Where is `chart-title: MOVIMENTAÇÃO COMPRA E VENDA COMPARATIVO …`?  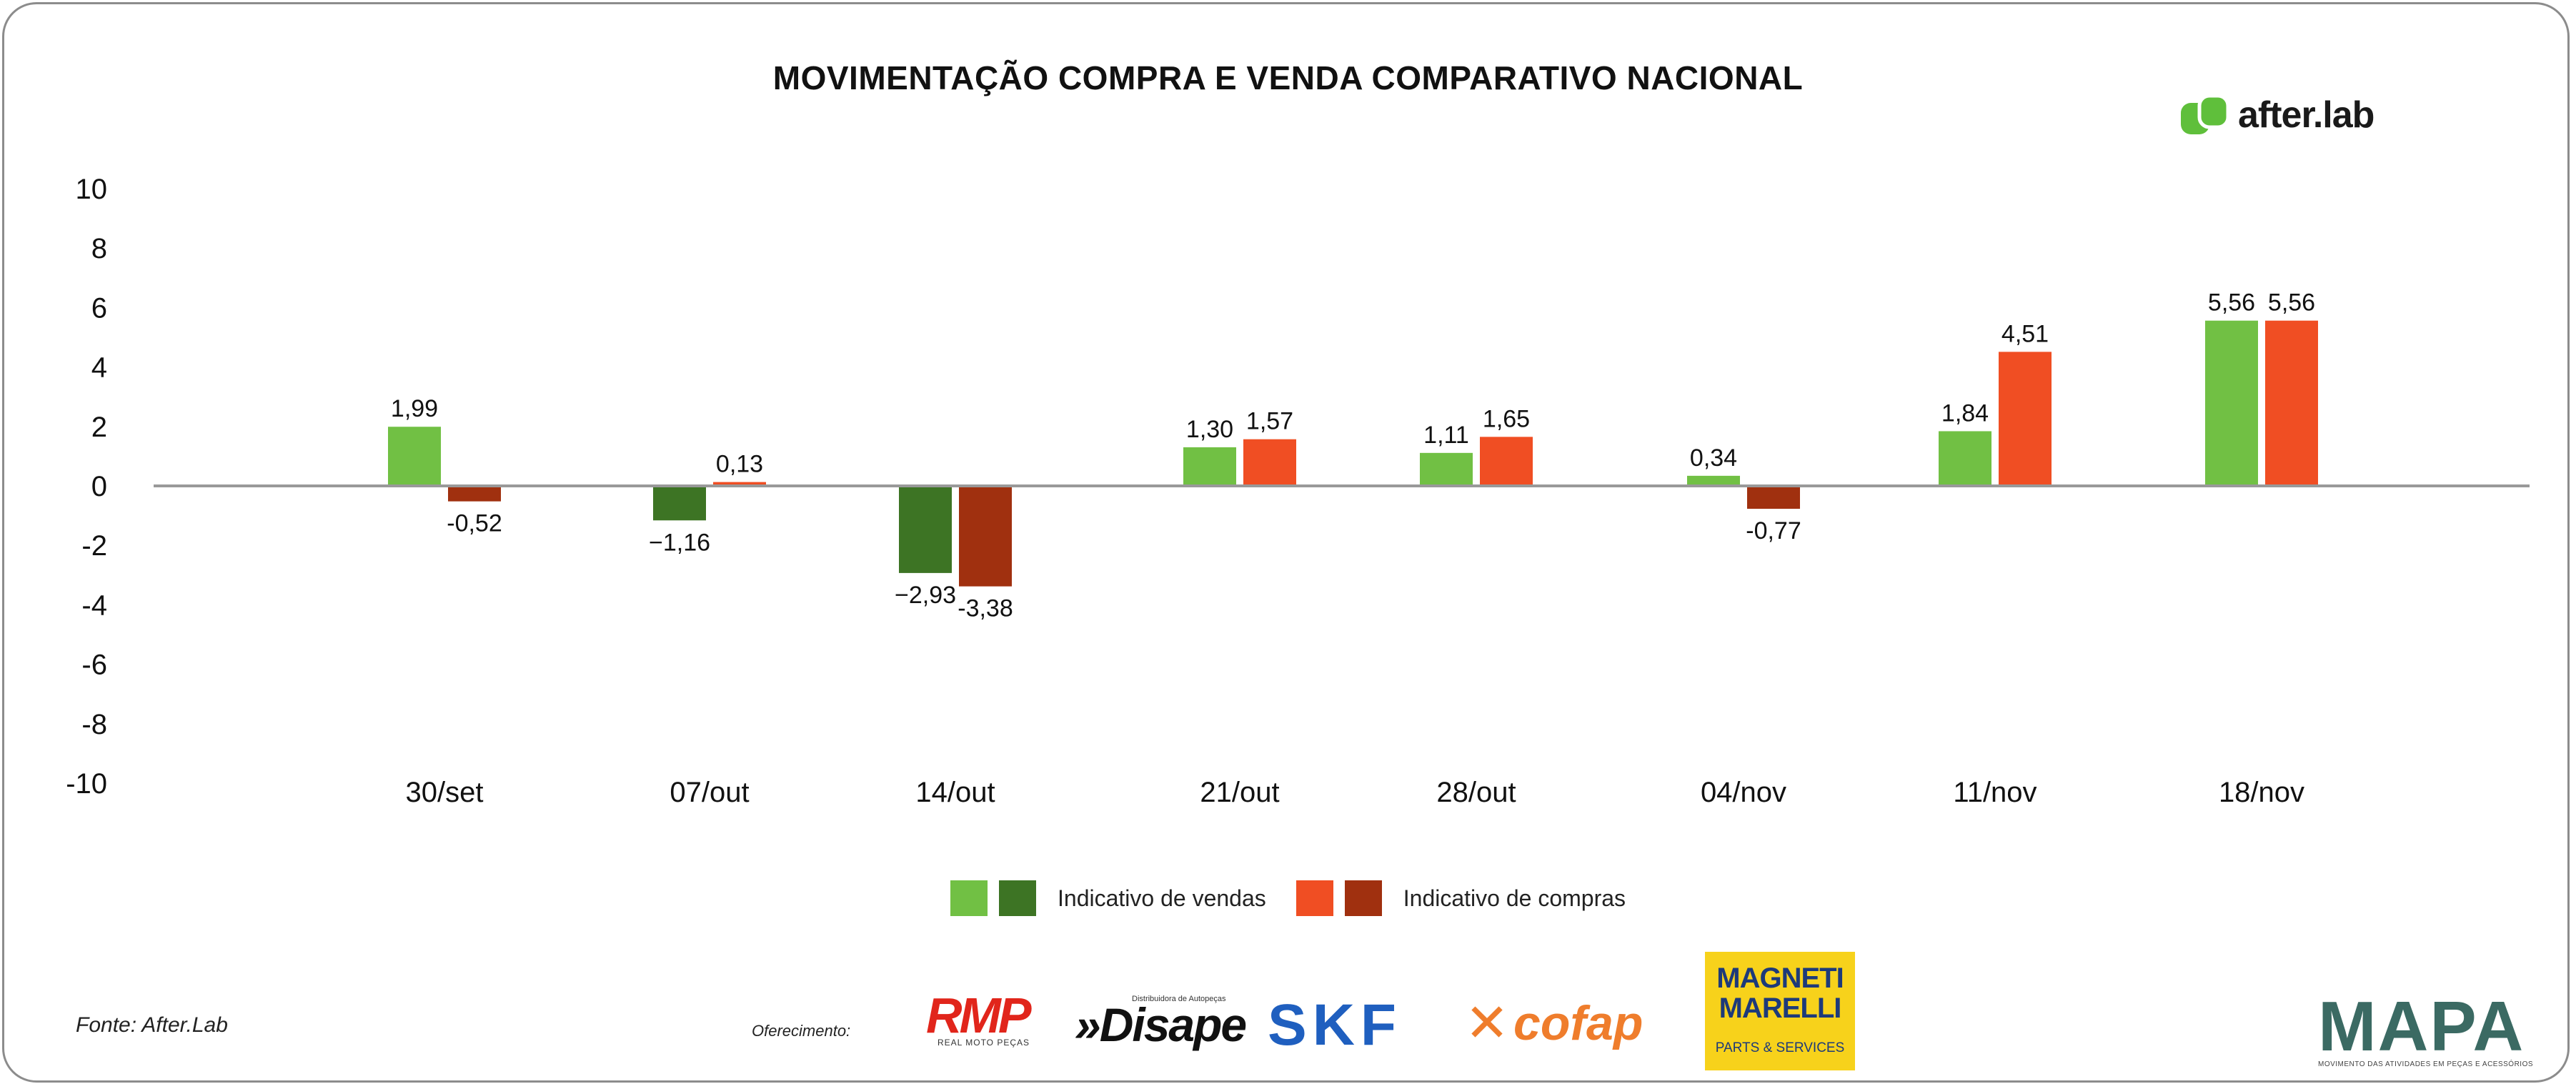
chart-title: MOVIMENTAÇÃO COMPRA E VENDA COMPARATIVO … is located at coordinates (1288, 77).